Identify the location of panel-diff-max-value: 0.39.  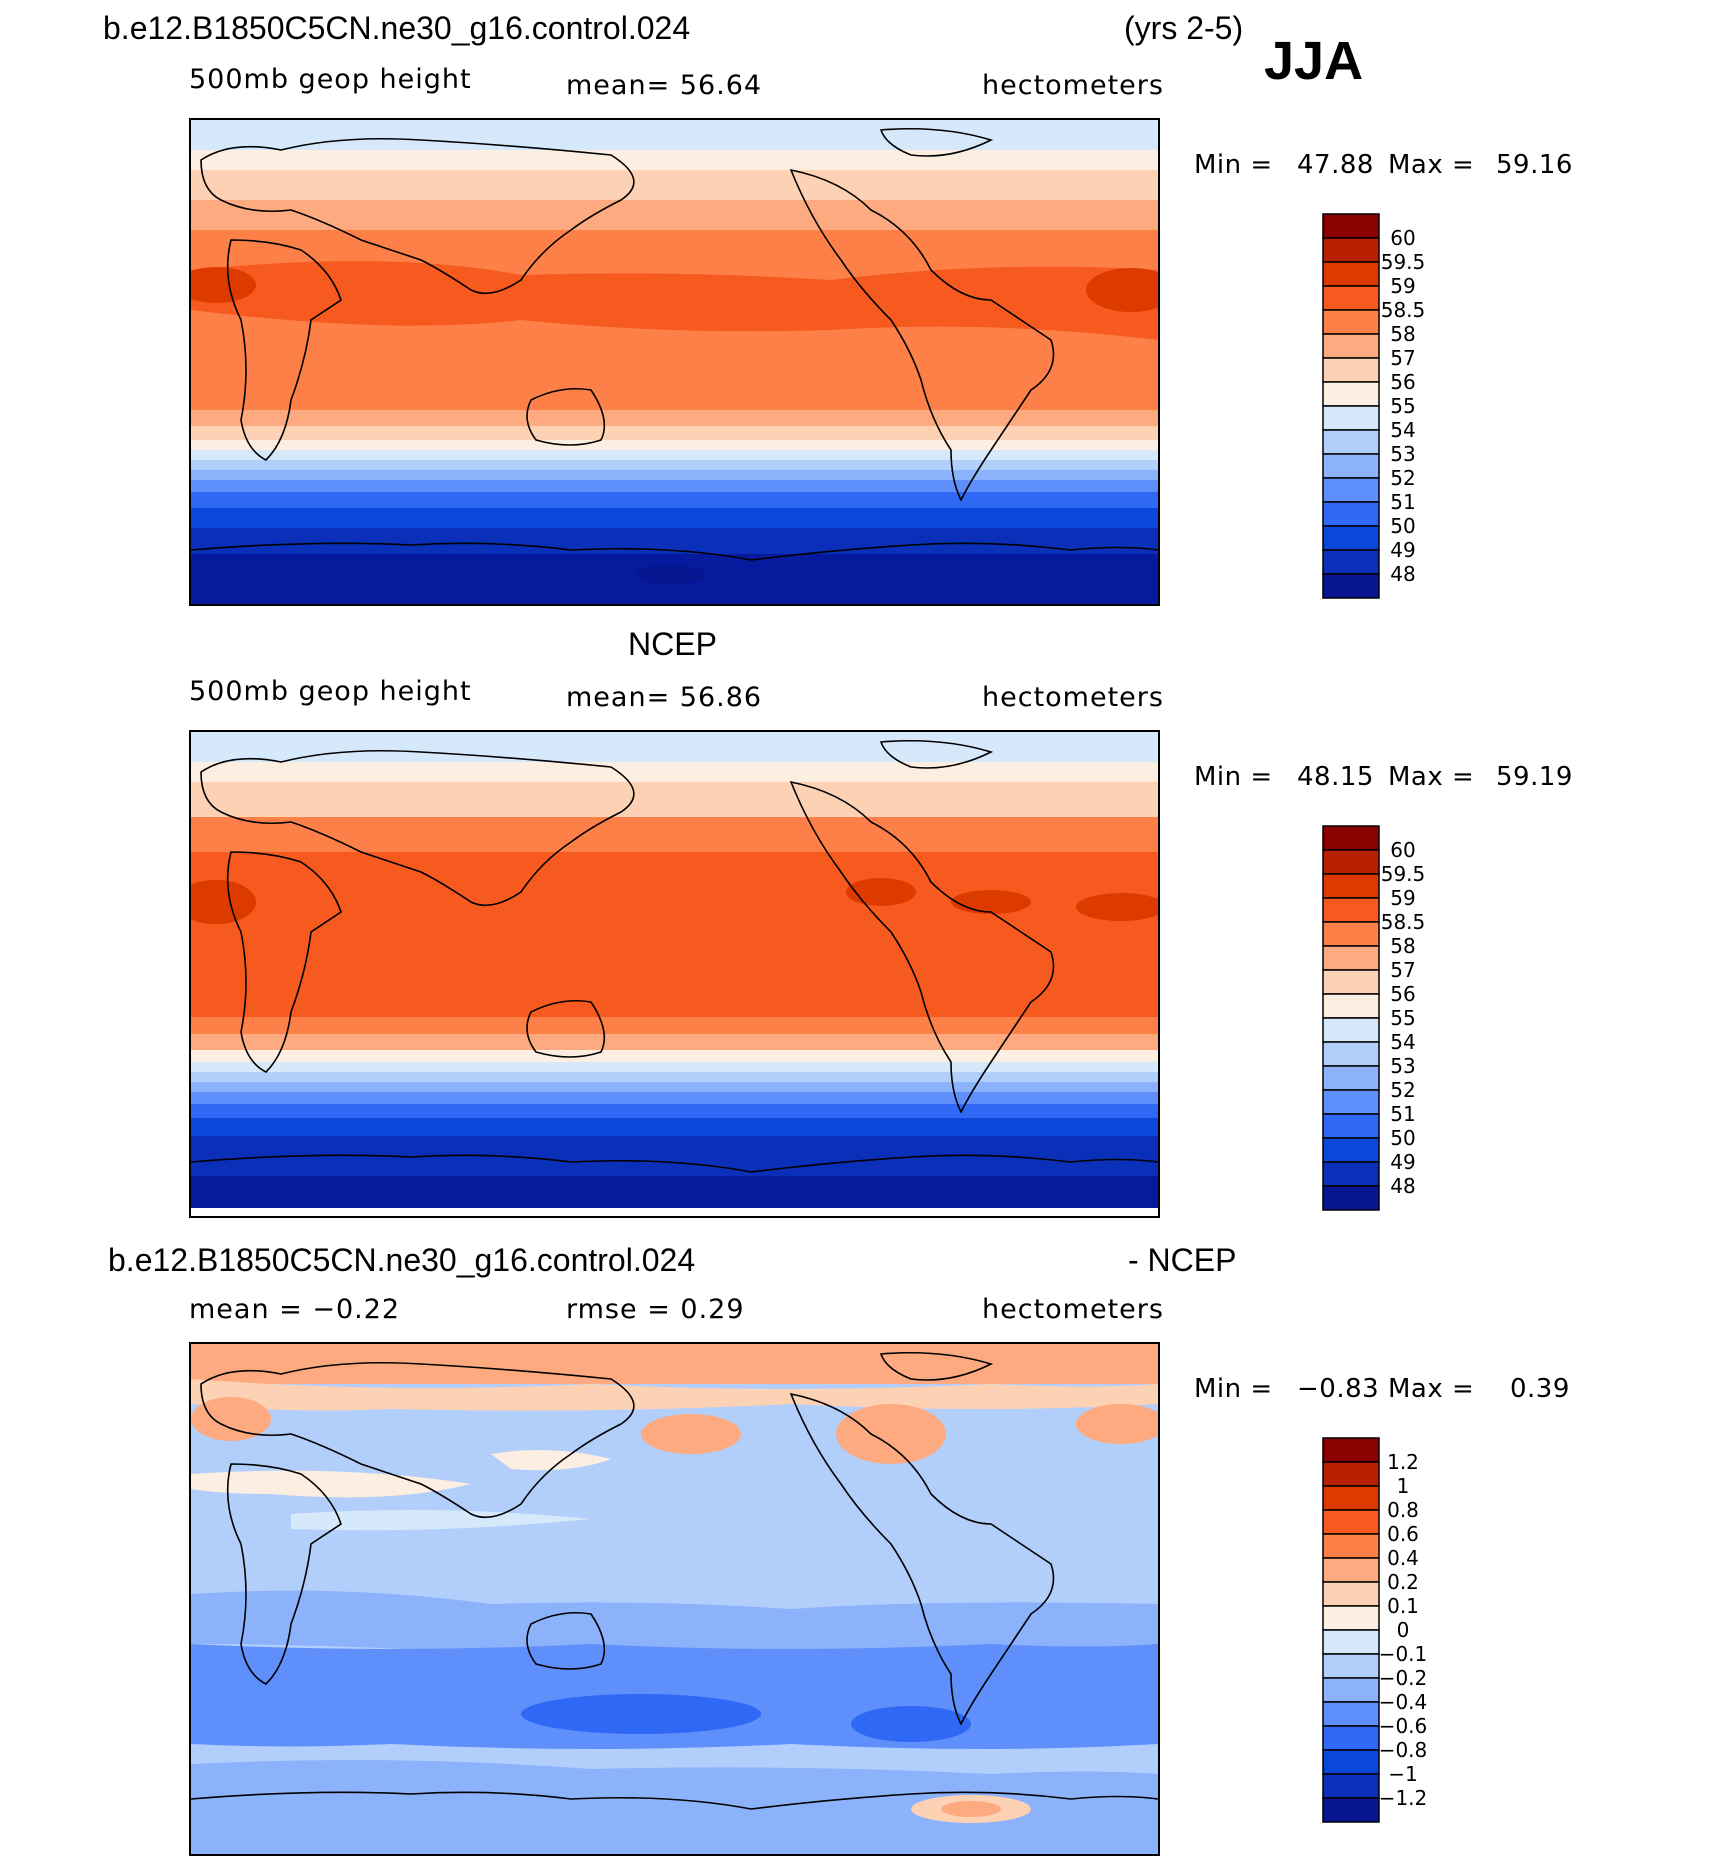
(1540, 1389).